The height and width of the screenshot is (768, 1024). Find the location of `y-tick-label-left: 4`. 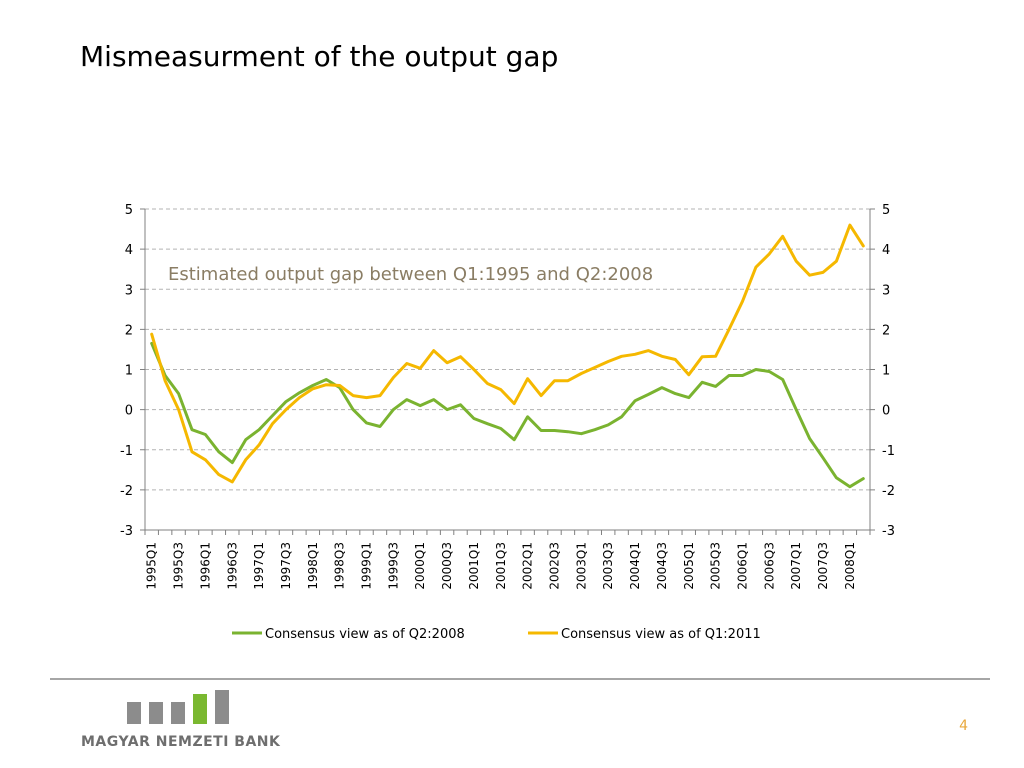

y-tick-label-left: 4 is located at coordinates (129, 250).